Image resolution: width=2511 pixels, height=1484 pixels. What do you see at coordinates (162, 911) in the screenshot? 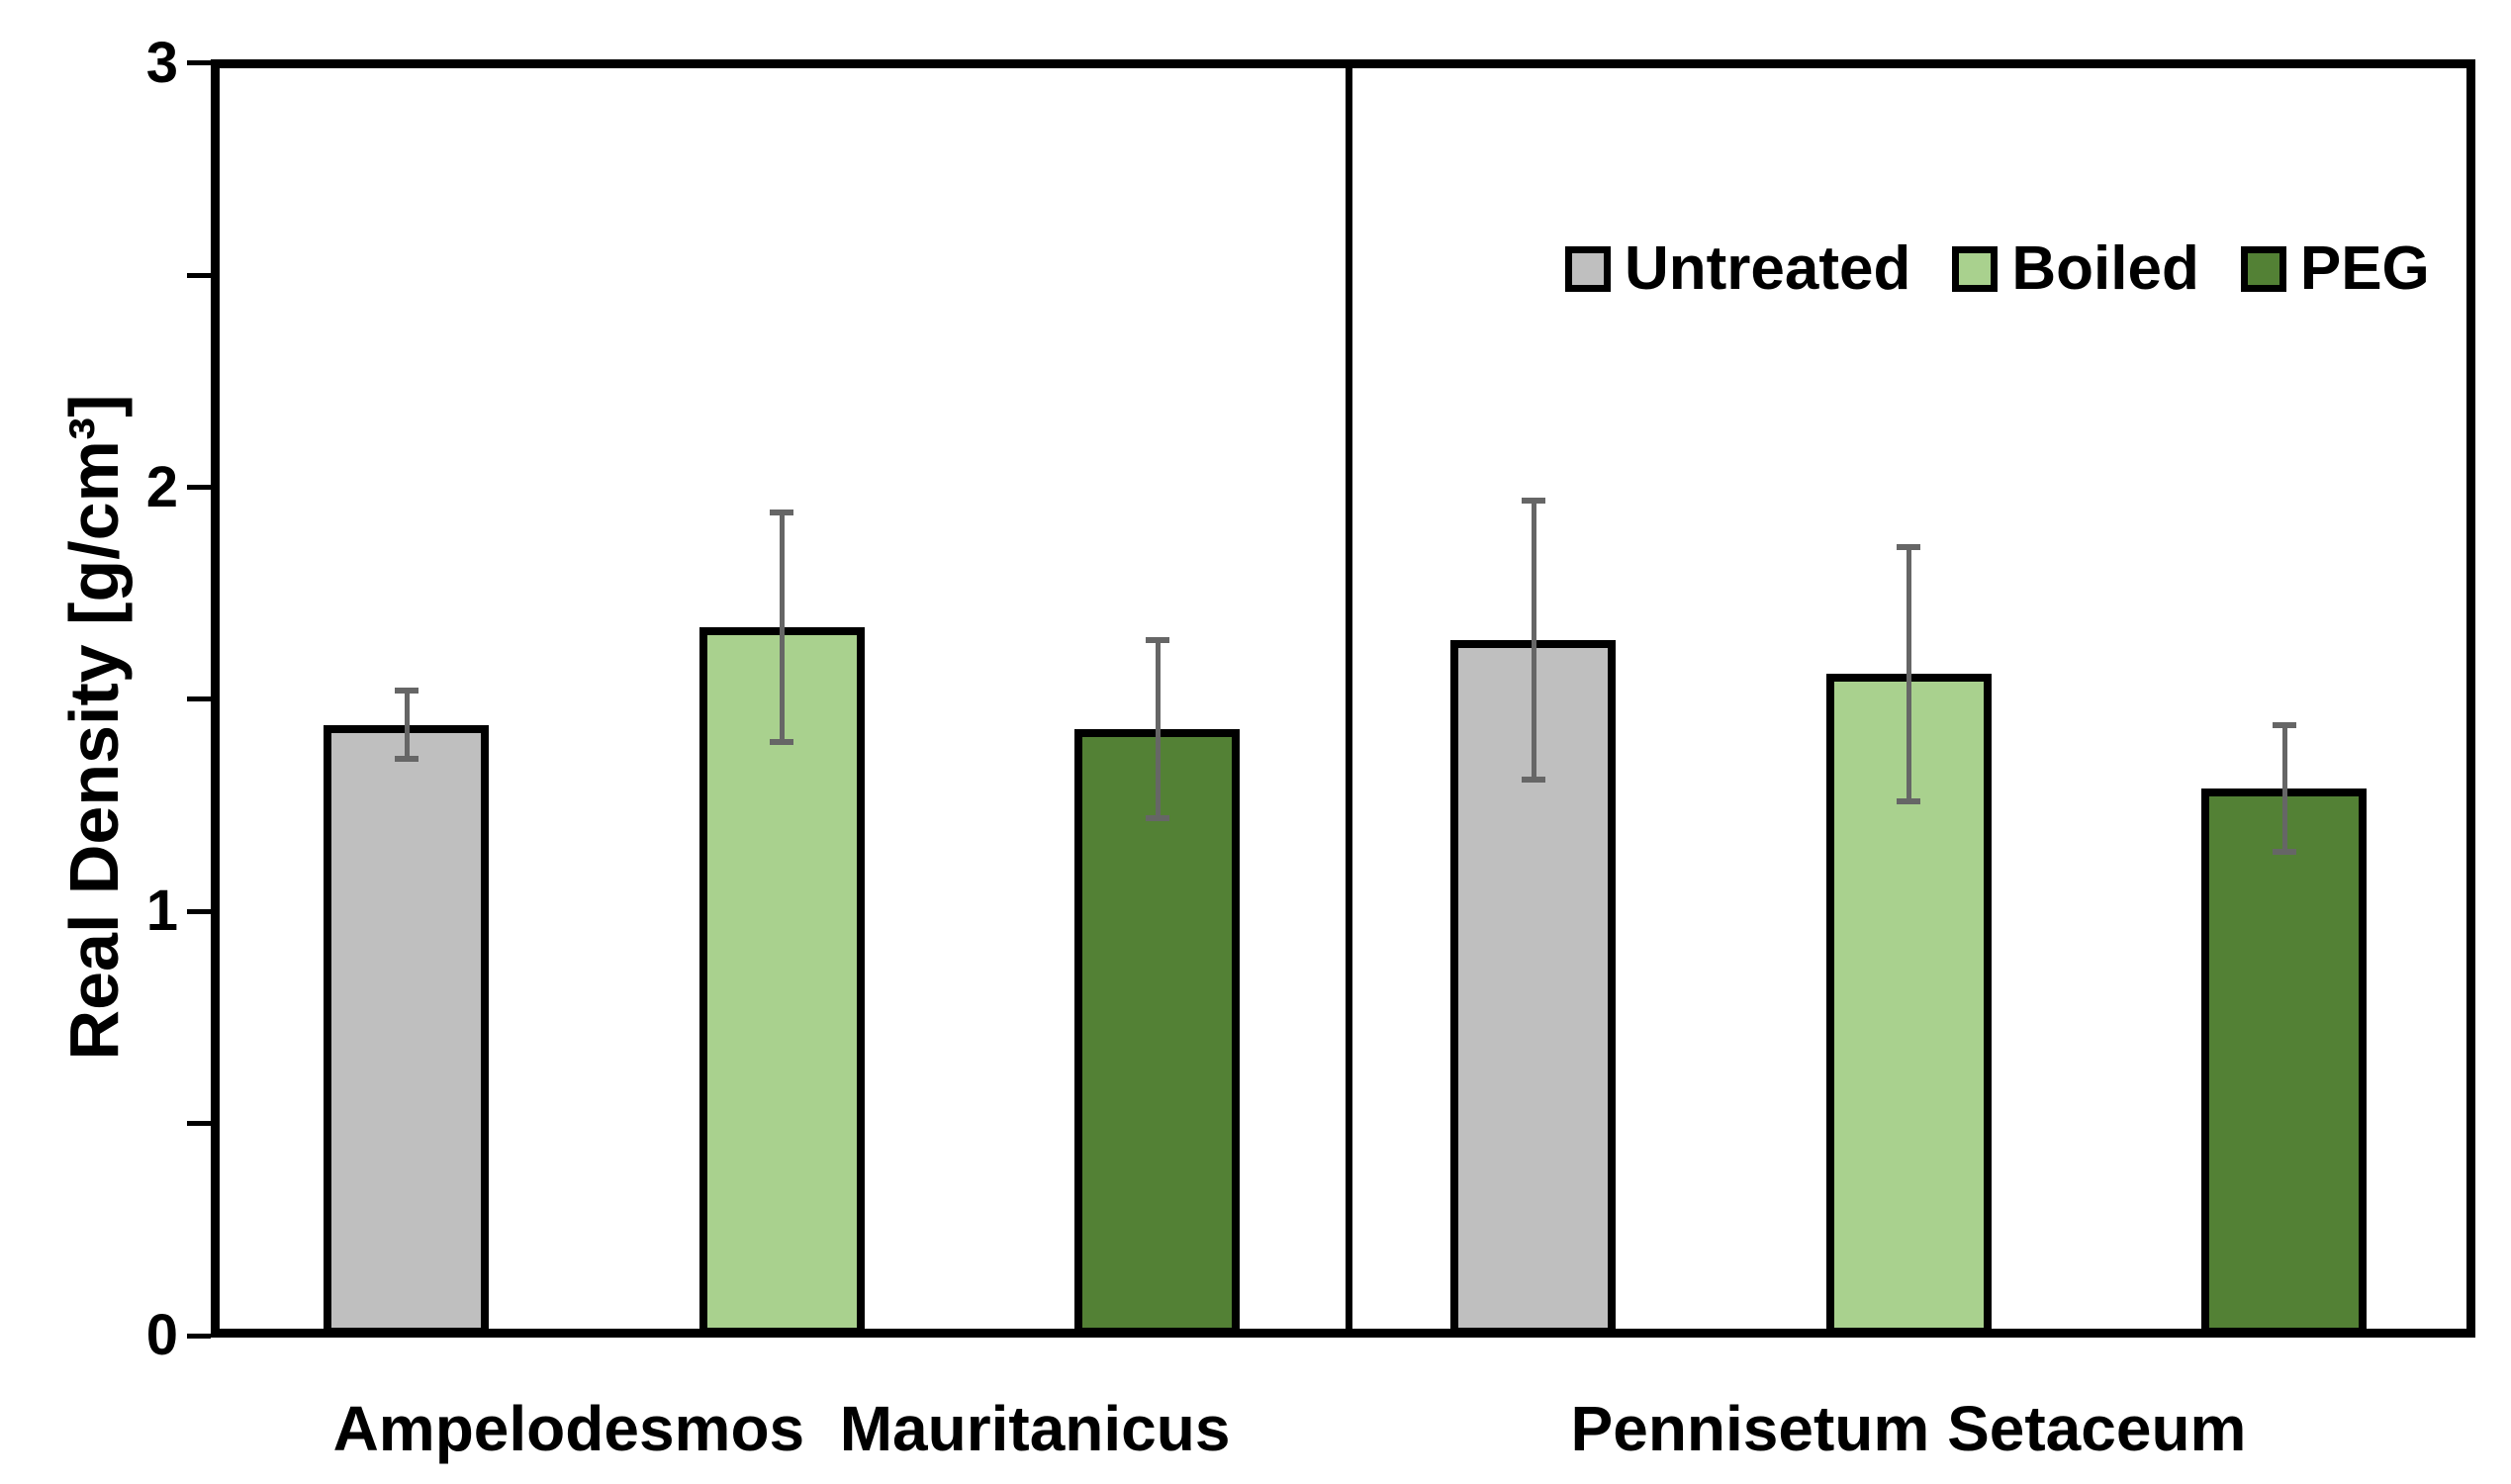
I see `y-axis-tick-label: 1` at bounding box center [162, 911].